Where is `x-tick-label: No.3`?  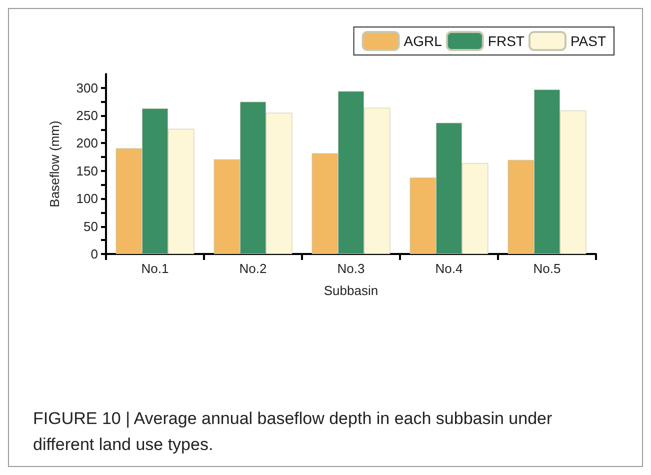 x-tick-label: No.3 is located at coordinates (351, 268).